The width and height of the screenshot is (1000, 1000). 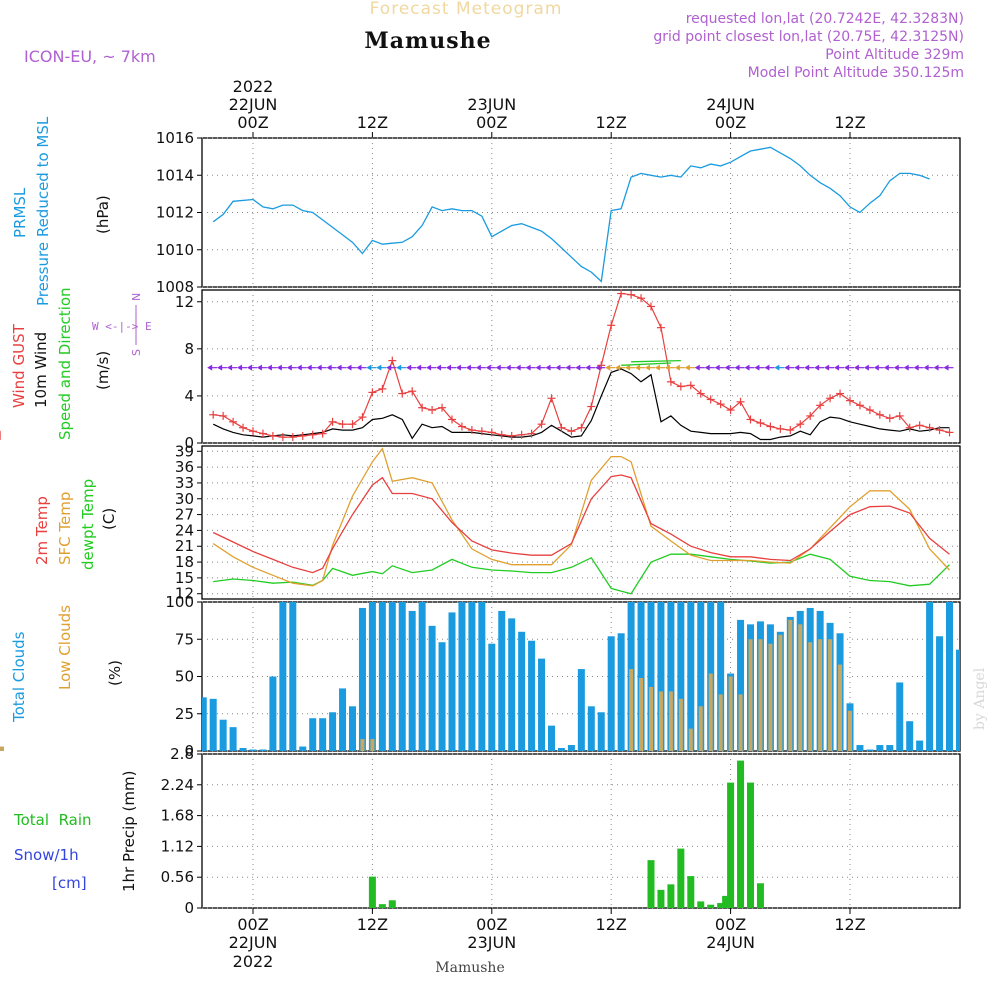 I want to click on temp-ytick-label: 21, so click(x=184, y=546).